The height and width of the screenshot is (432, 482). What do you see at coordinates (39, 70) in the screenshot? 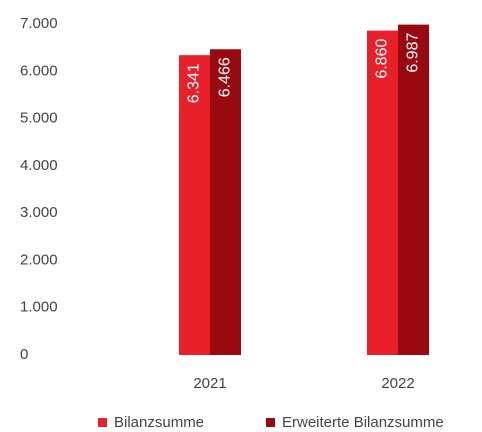
I see `y-tick-label: 6.000` at bounding box center [39, 70].